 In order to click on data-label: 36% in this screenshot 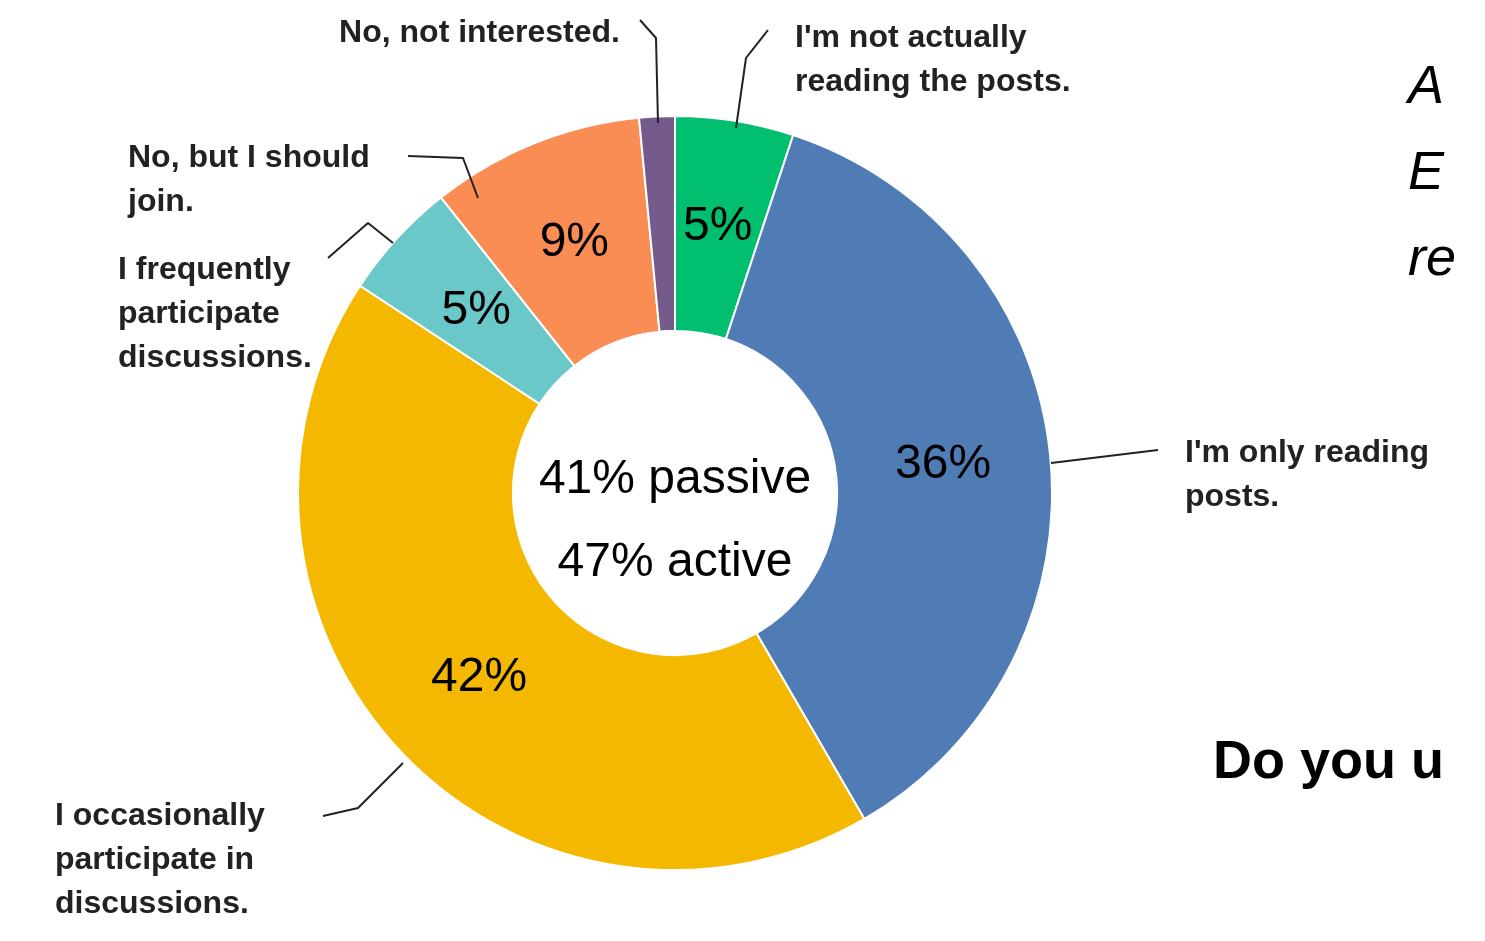, I will do `click(943, 462)`.